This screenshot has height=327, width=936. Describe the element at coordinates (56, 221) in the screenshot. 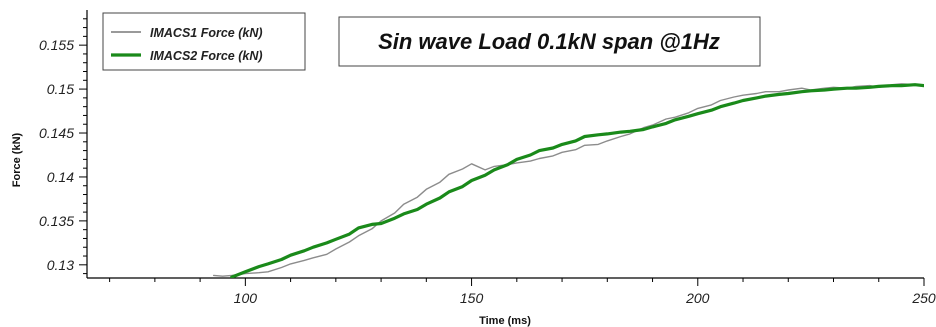

I see `y-tick-label: 0.135` at that location.